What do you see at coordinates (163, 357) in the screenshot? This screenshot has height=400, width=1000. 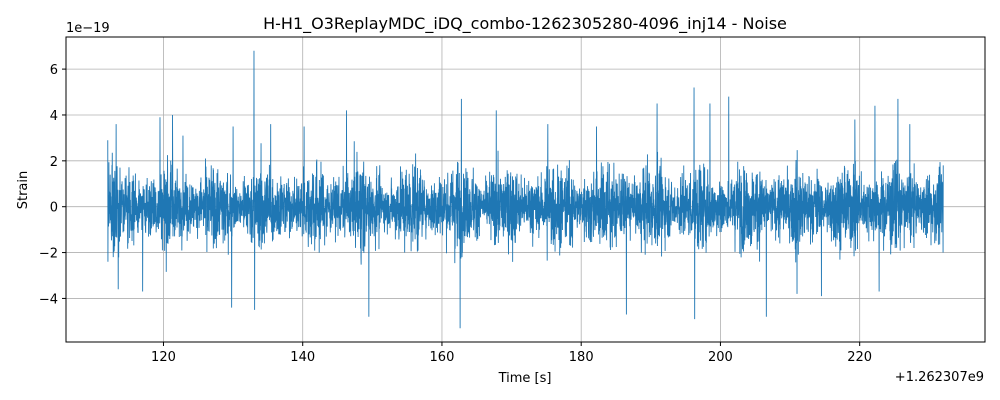 I see `x-tick-label: 120` at bounding box center [163, 357].